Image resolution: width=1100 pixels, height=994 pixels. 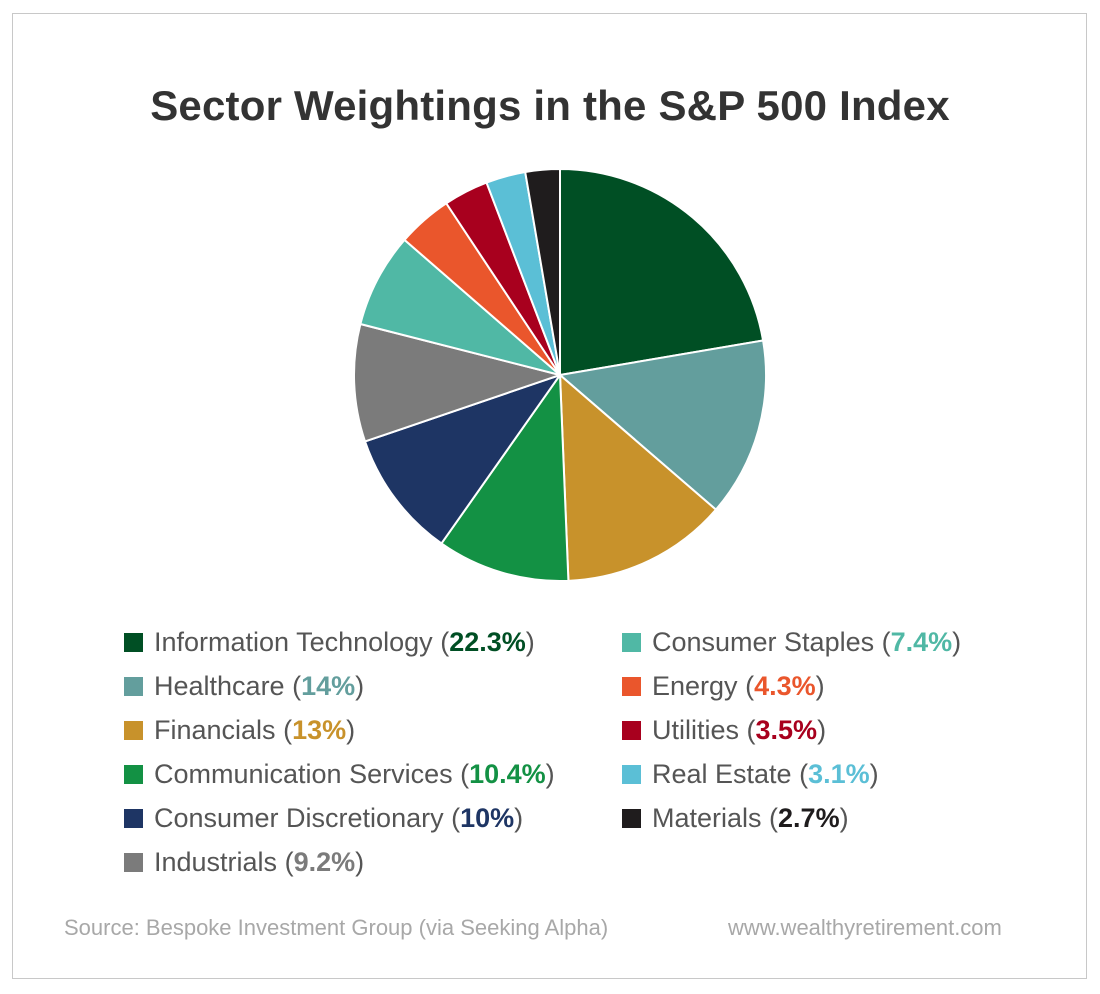 What do you see at coordinates (303, 773) in the screenshot?
I see `legend-label: Communication Services` at bounding box center [303, 773].